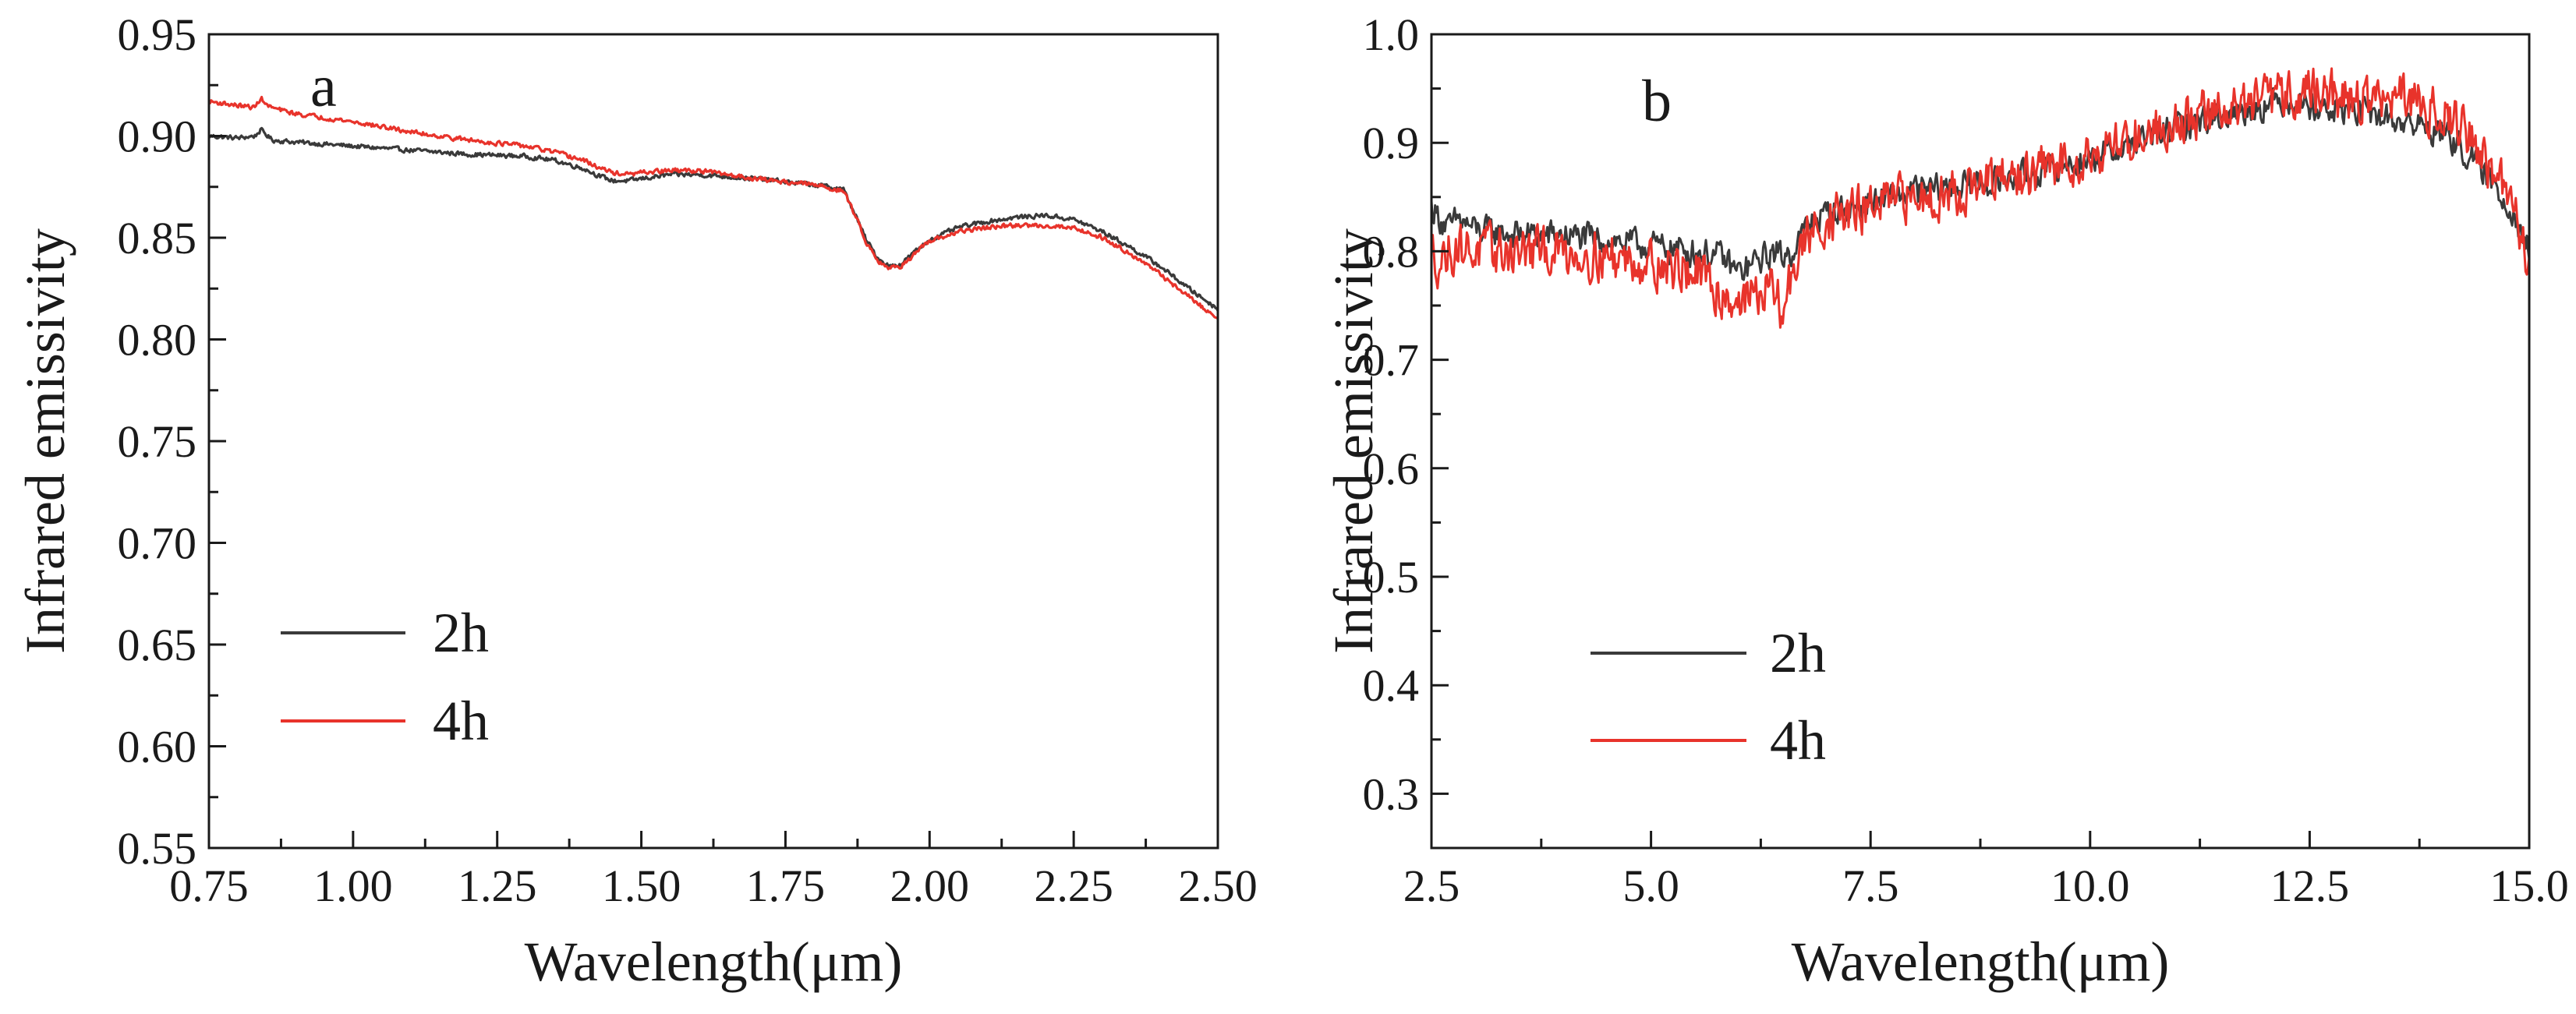  Describe the element at coordinates (353, 885) in the screenshot. I see `x-tick-label: 1.00` at that location.